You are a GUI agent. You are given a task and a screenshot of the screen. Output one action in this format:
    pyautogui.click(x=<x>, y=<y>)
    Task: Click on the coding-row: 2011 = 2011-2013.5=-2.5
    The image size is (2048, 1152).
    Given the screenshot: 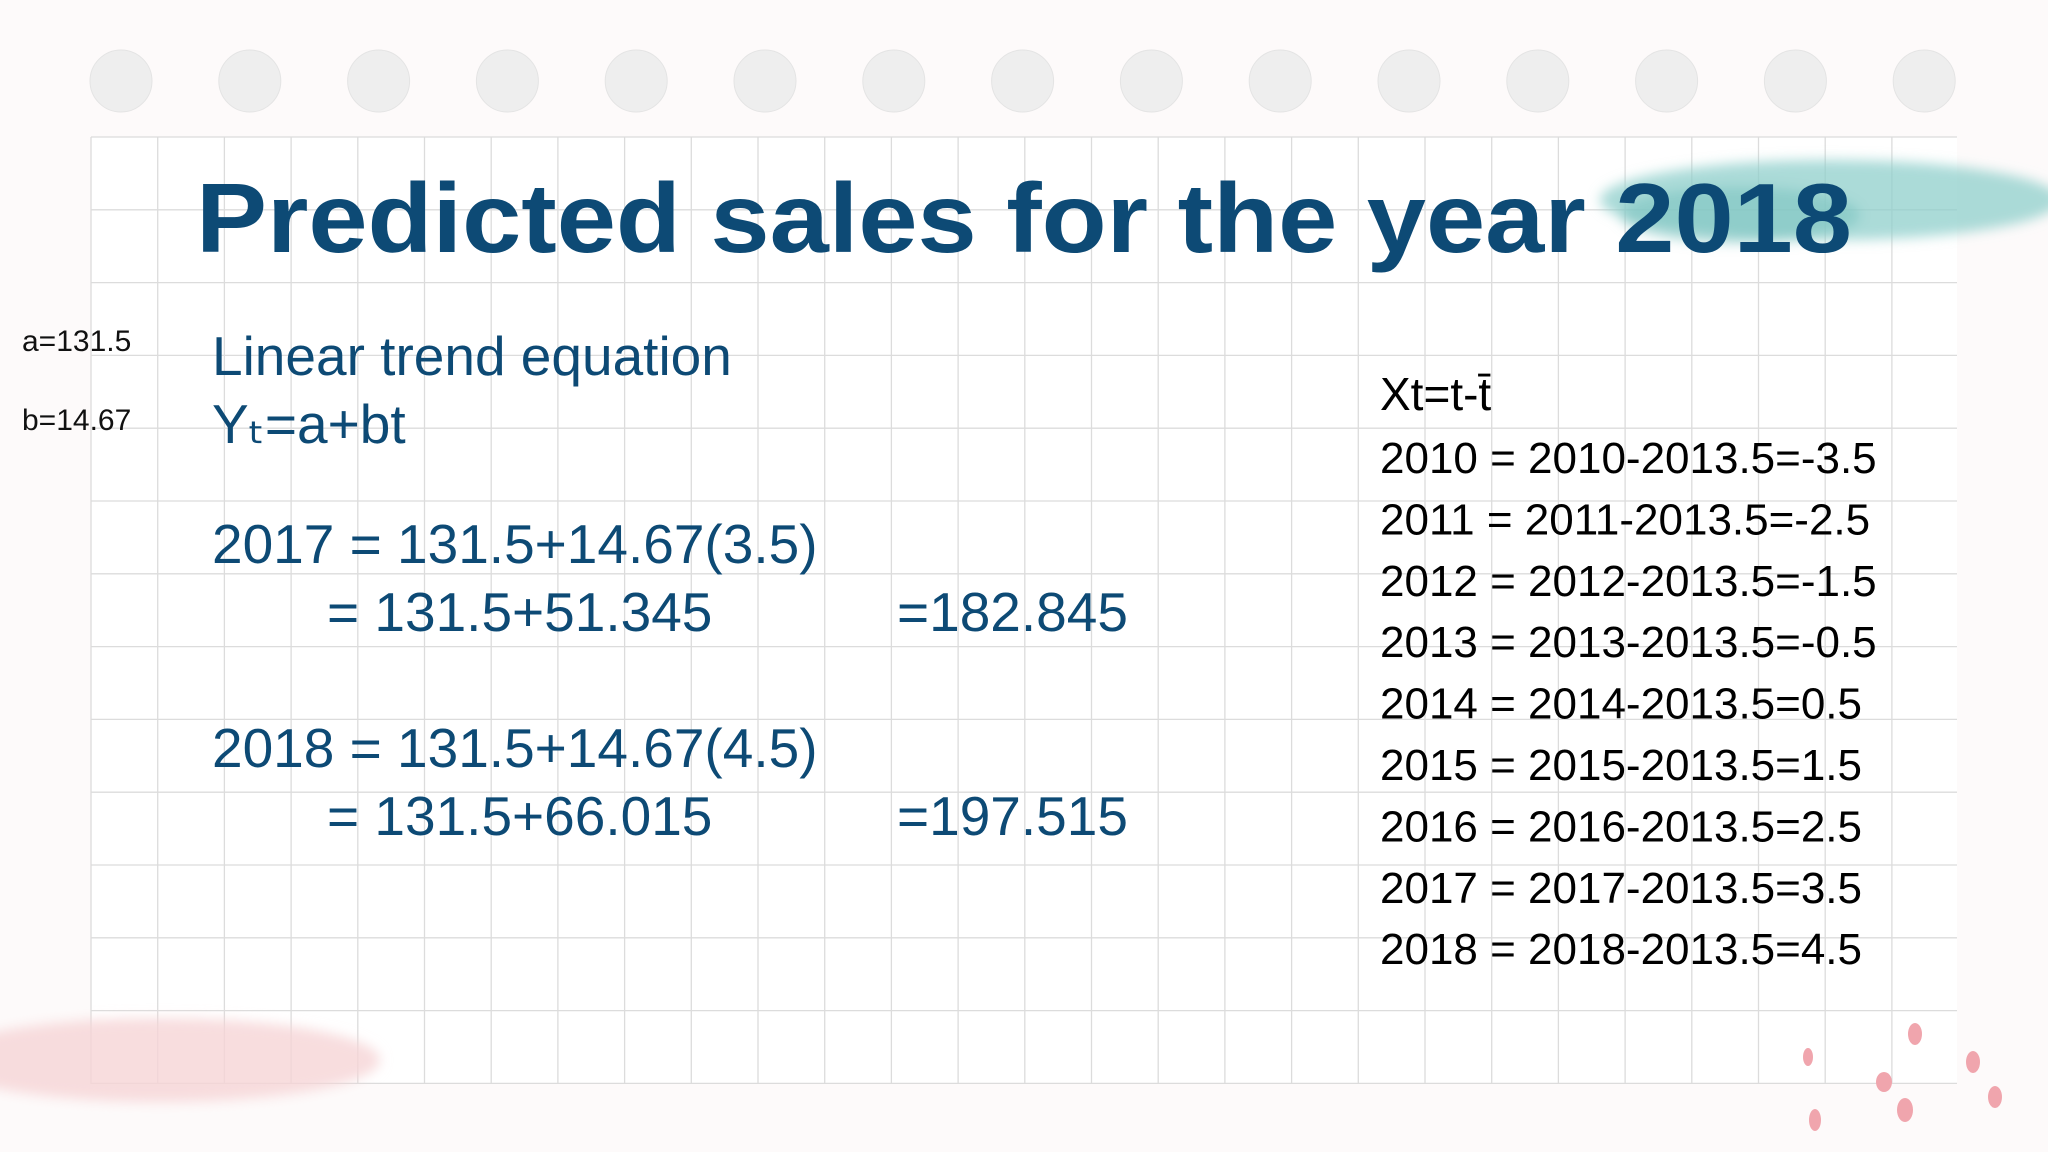 What is the action you would take?
    pyautogui.click(x=1625, y=519)
    